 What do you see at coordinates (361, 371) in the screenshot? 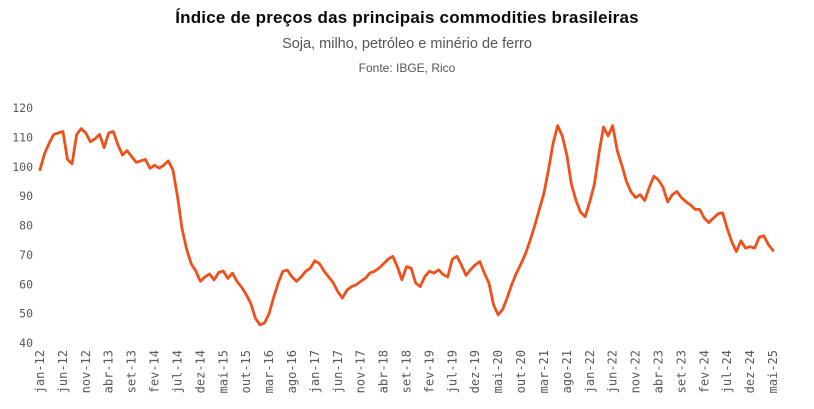
I see `x-axis-tick-label: nov-17` at bounding box center [361, 371].